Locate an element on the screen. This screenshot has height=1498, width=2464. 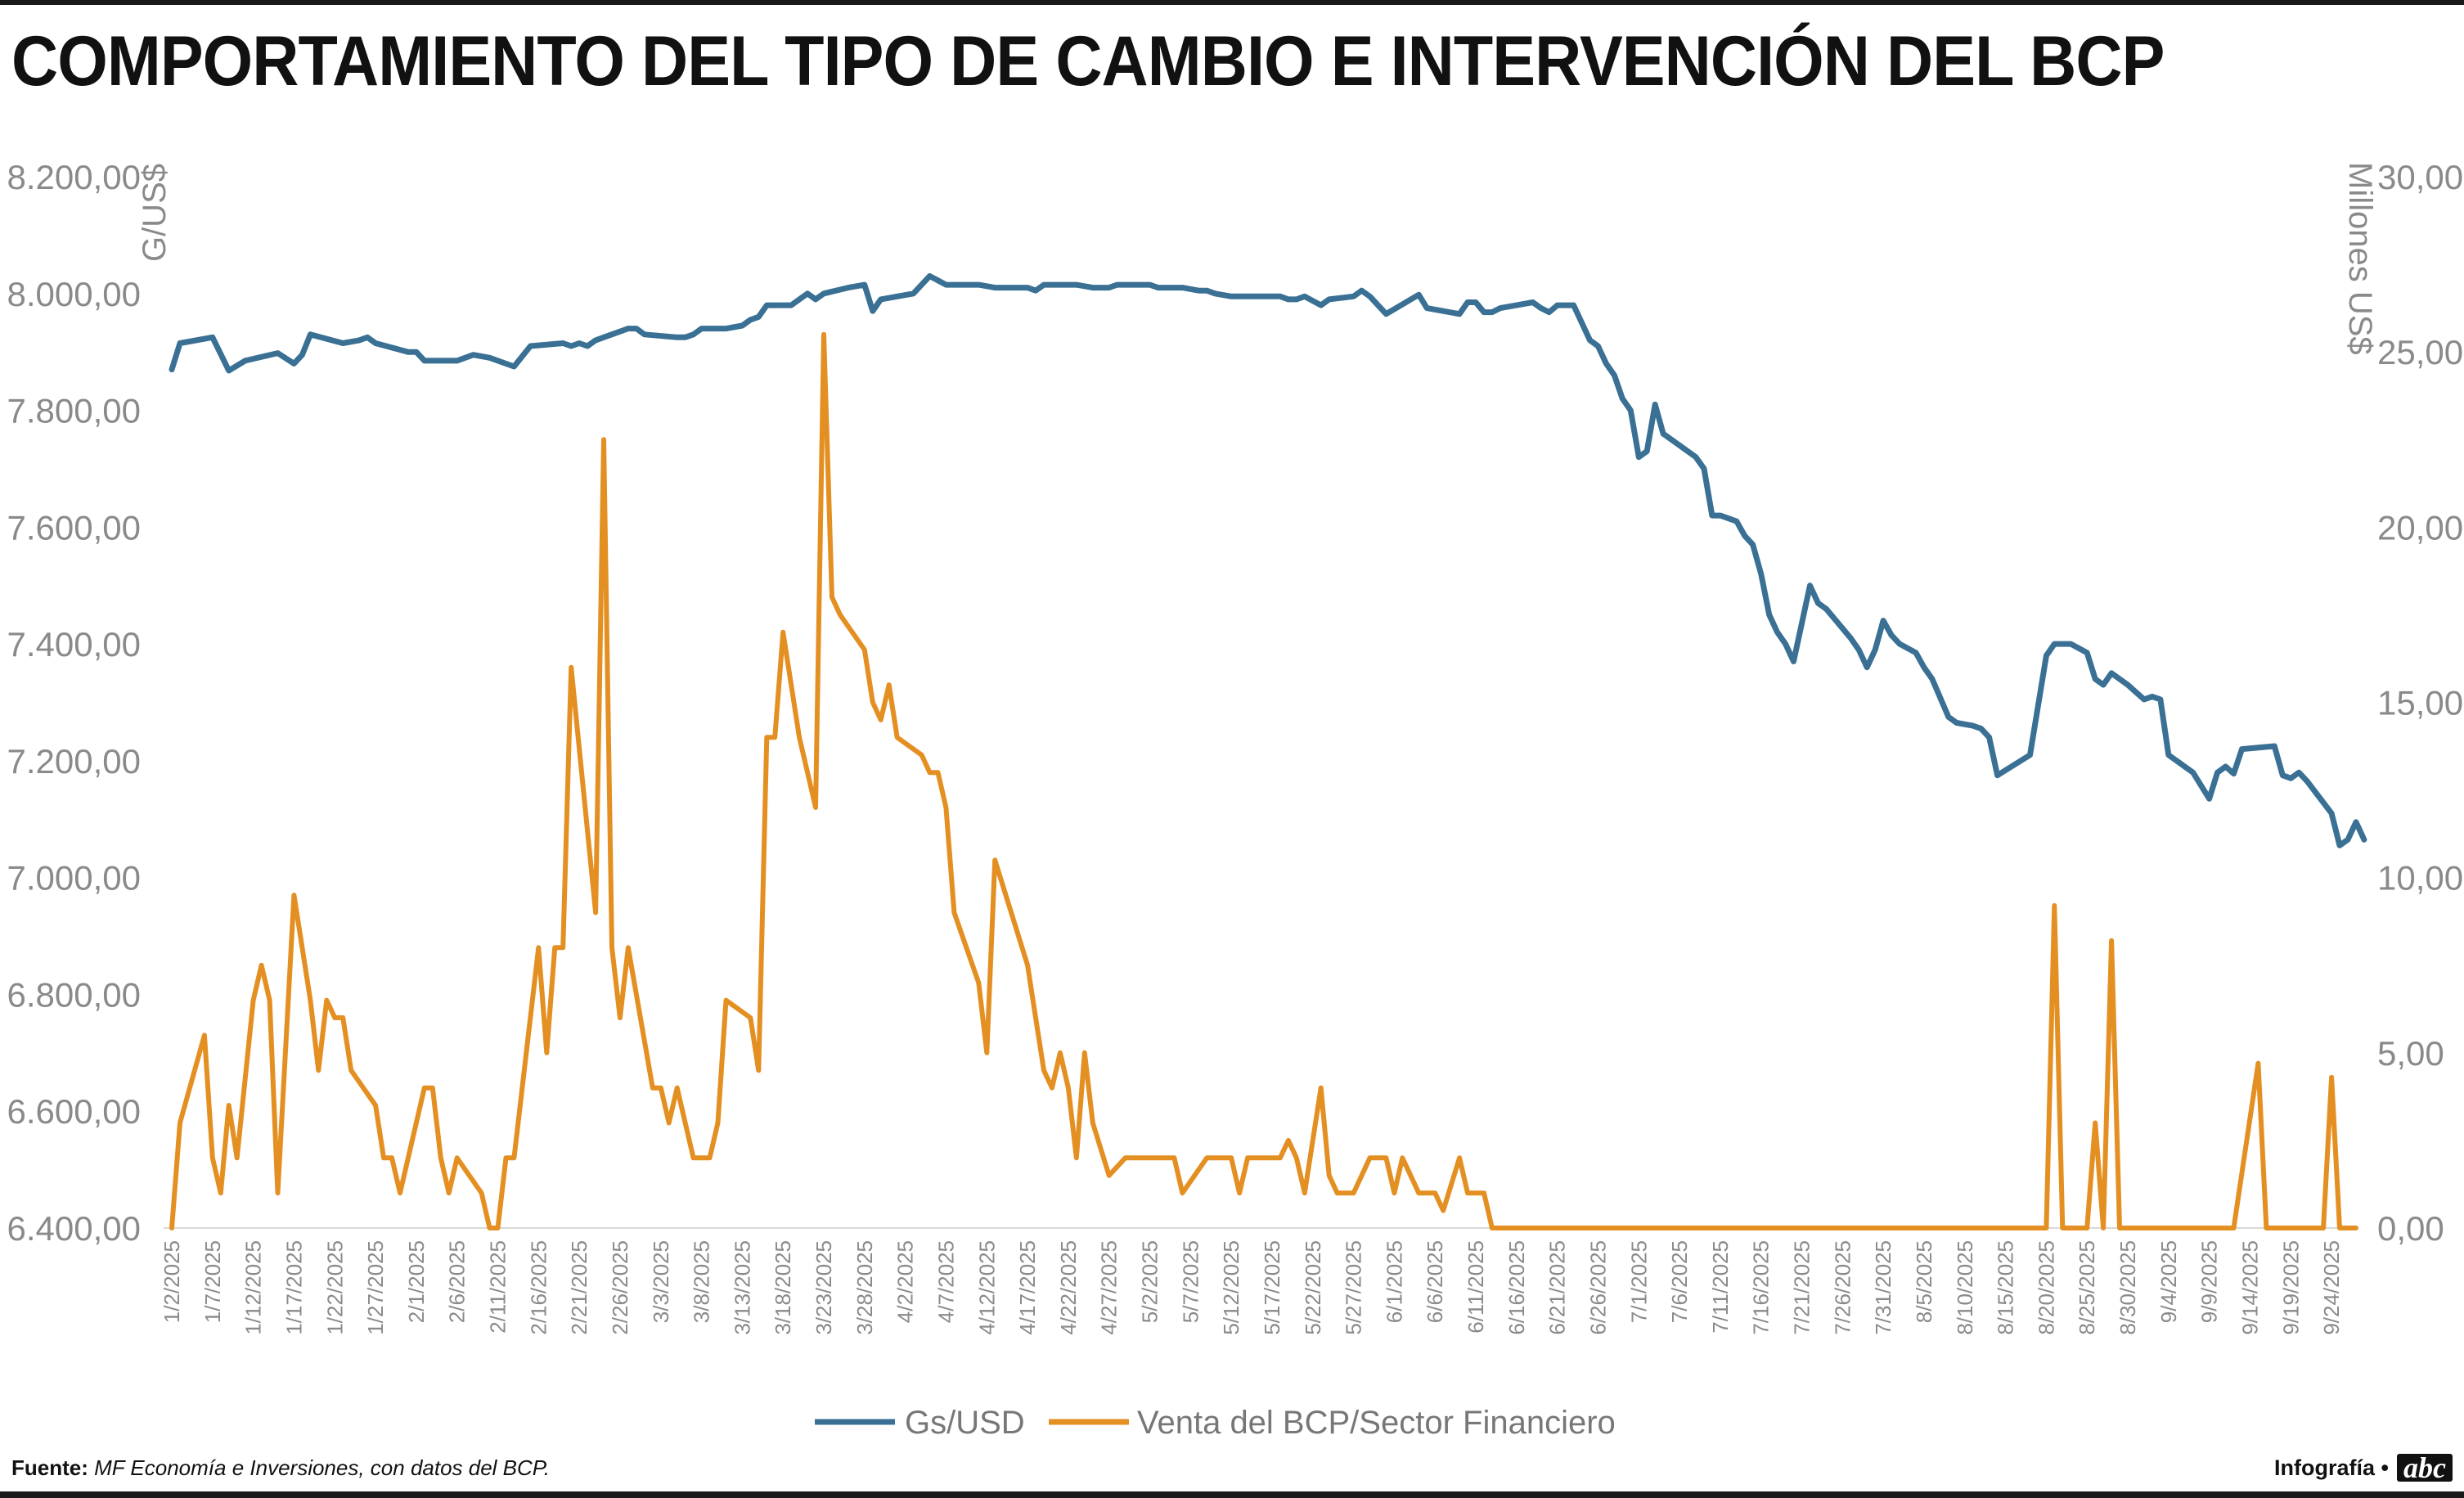
x-tick-label: 7/11/2025 is located at coordinates (1720, 1287).